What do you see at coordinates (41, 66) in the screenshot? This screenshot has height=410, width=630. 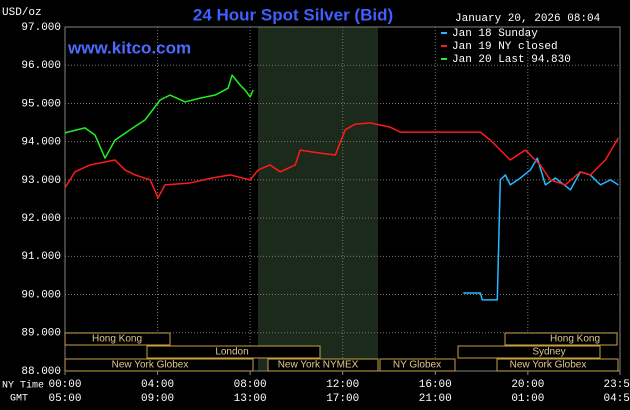 I see `y-tick-label: 96.000` at bounding box center [41, 66].